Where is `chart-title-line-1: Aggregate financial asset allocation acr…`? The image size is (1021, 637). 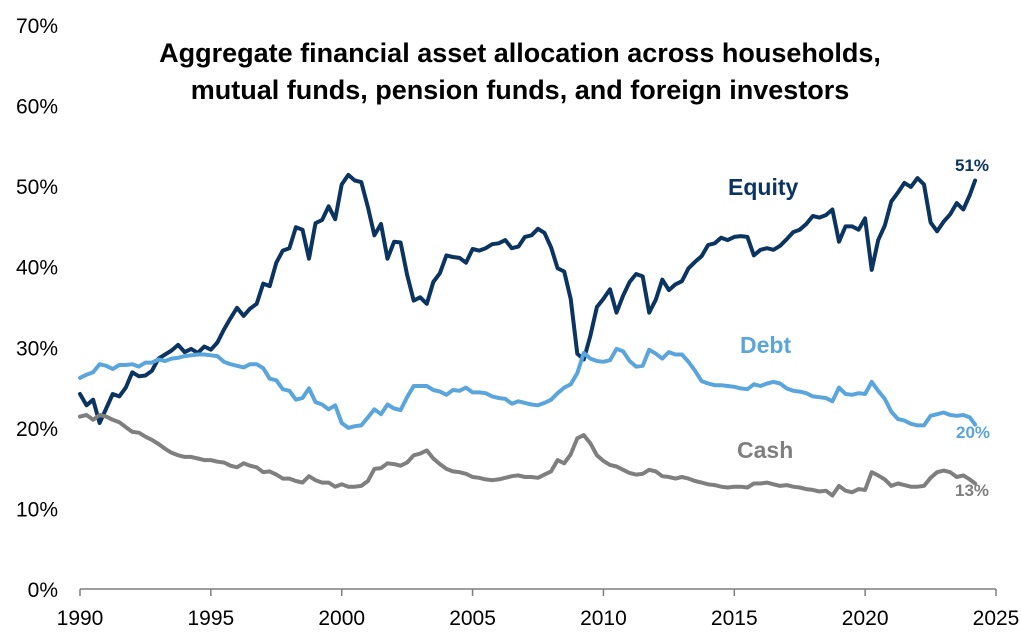 chart-title-line-1: Aggregate financial asset allocation acr… is located at coordinates (520, 53).